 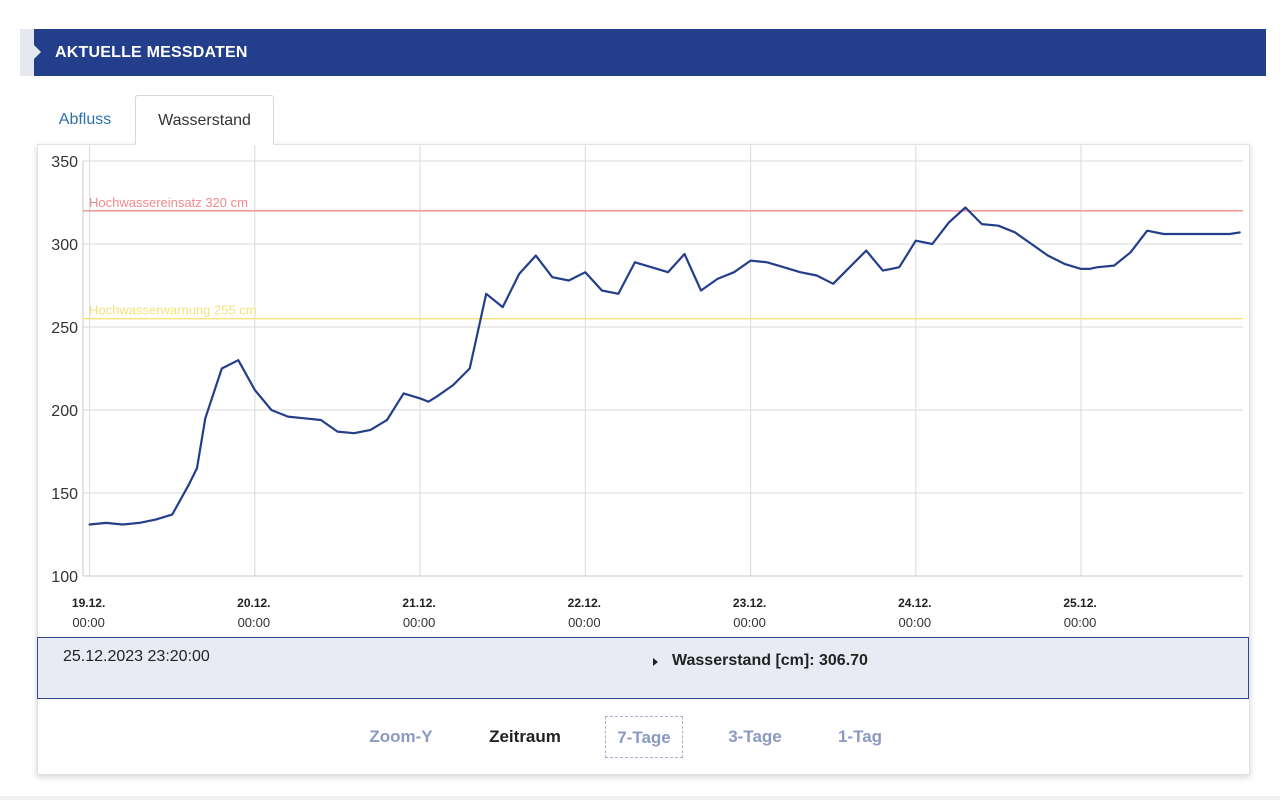 I want to click on threshold-label: Hochwassereinsatz 320 cm, so click(x=168, y=202).